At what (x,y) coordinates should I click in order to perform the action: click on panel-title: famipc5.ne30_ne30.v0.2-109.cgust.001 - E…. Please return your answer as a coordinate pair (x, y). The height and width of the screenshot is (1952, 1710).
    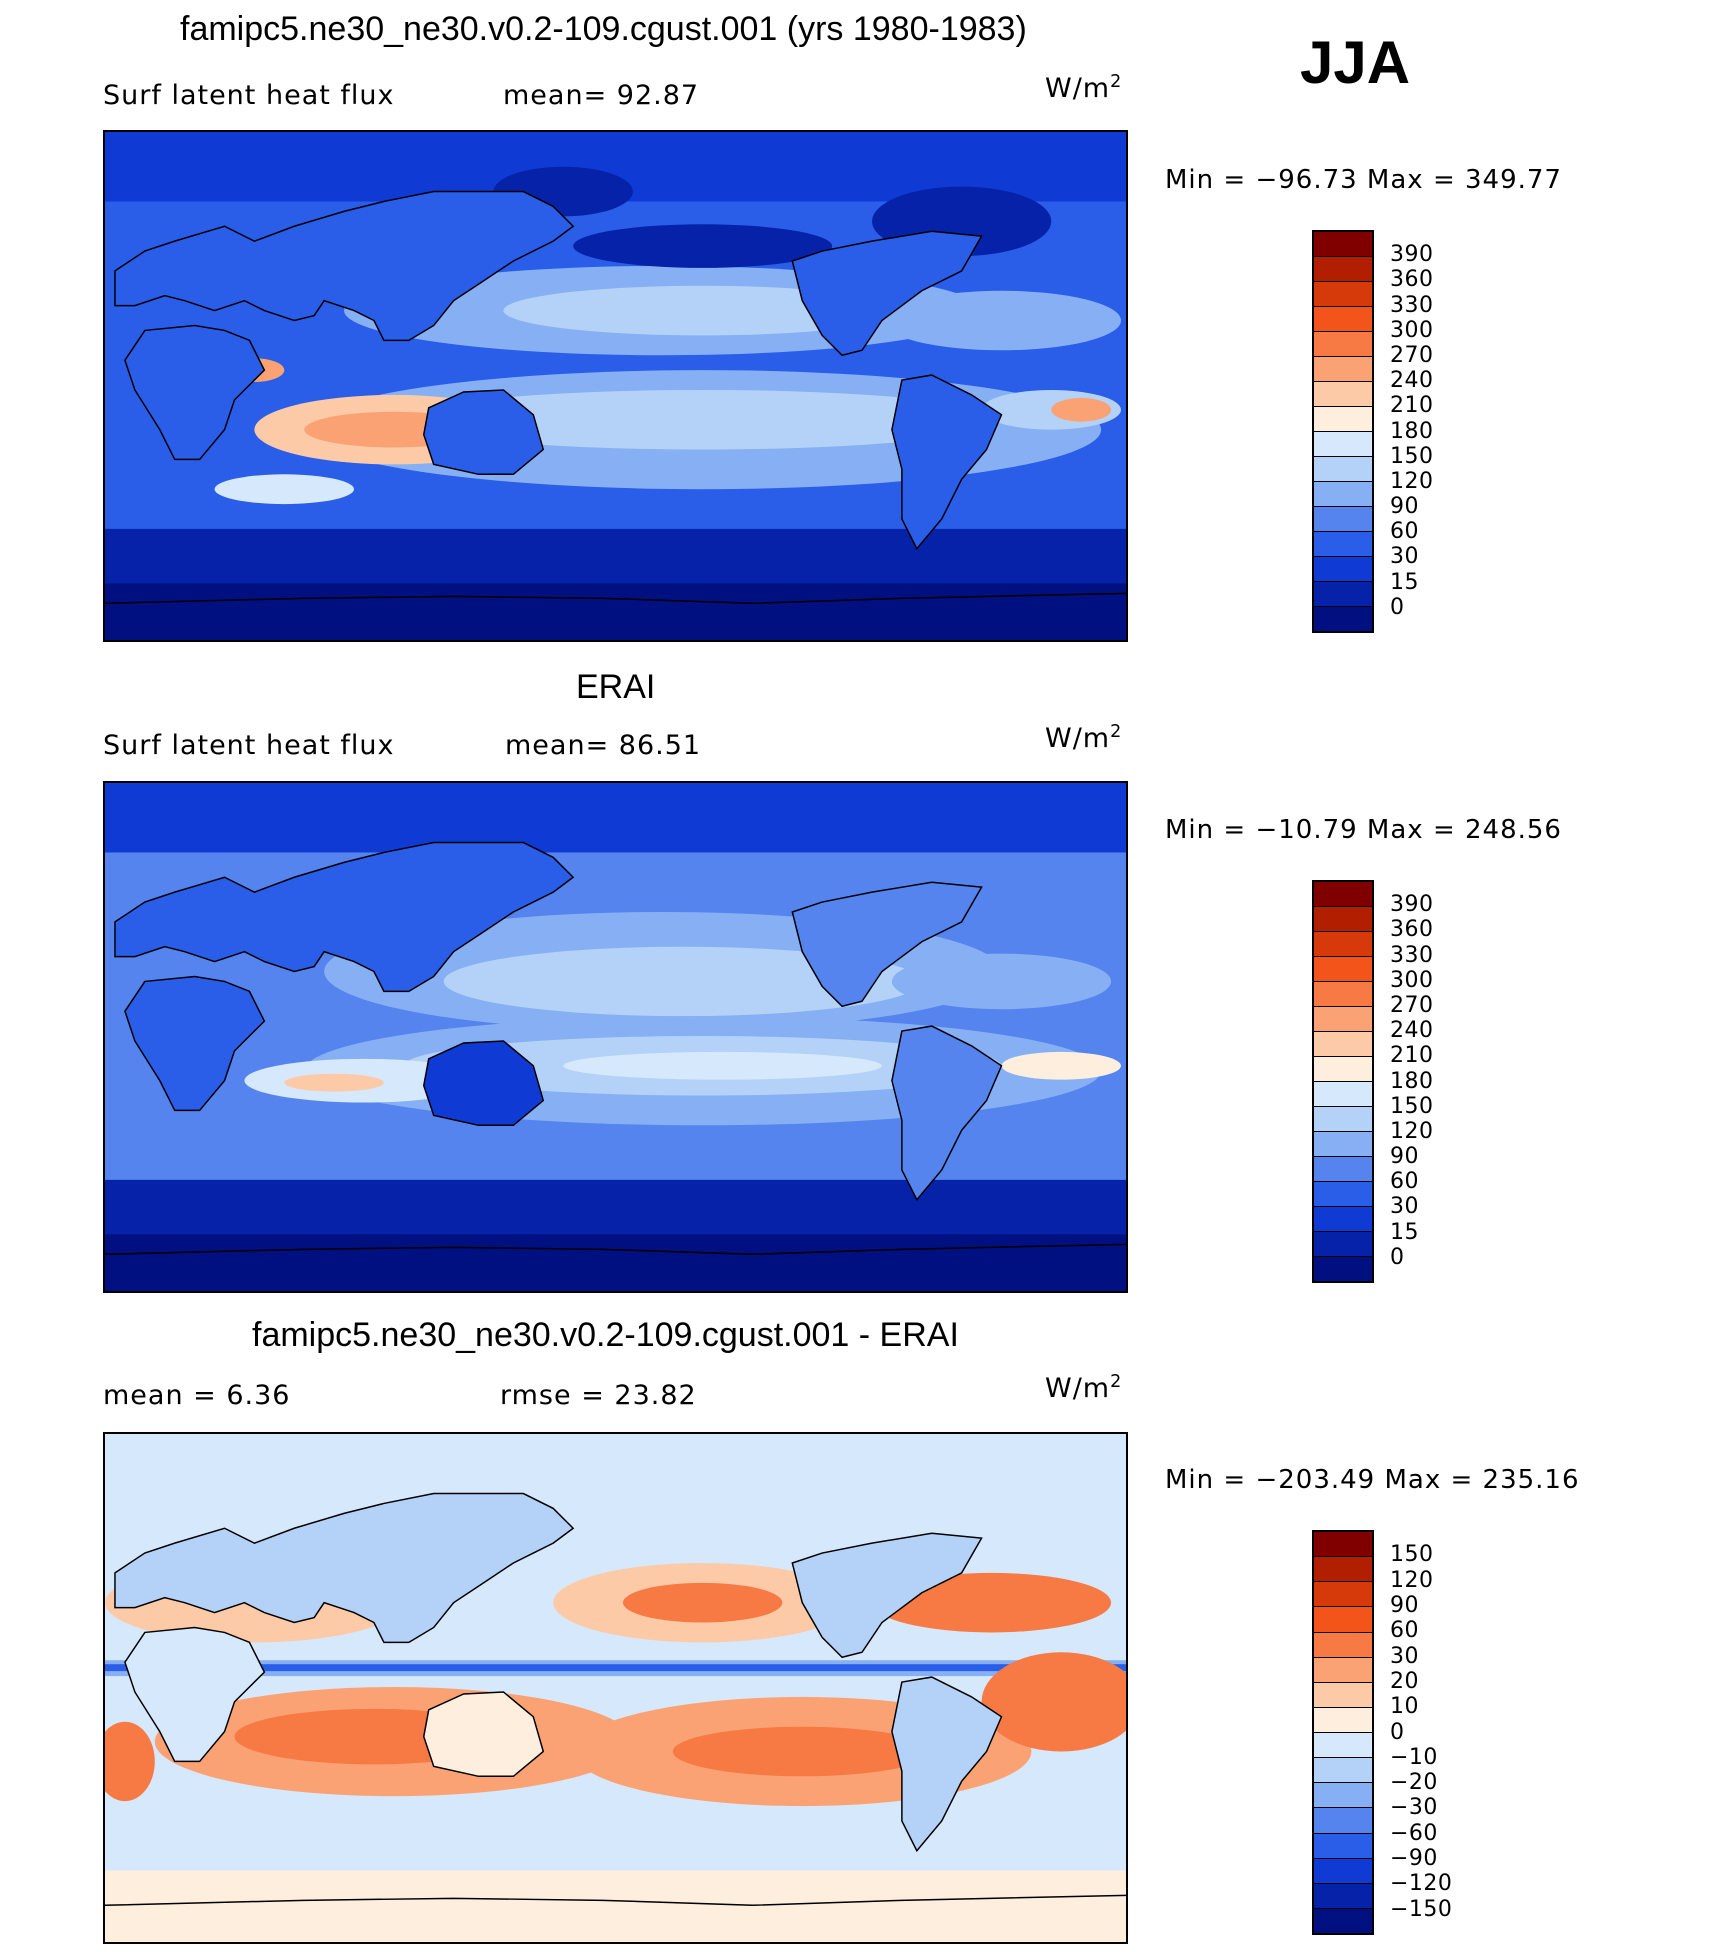
    Looking at the image, I should click on (605, 1335).